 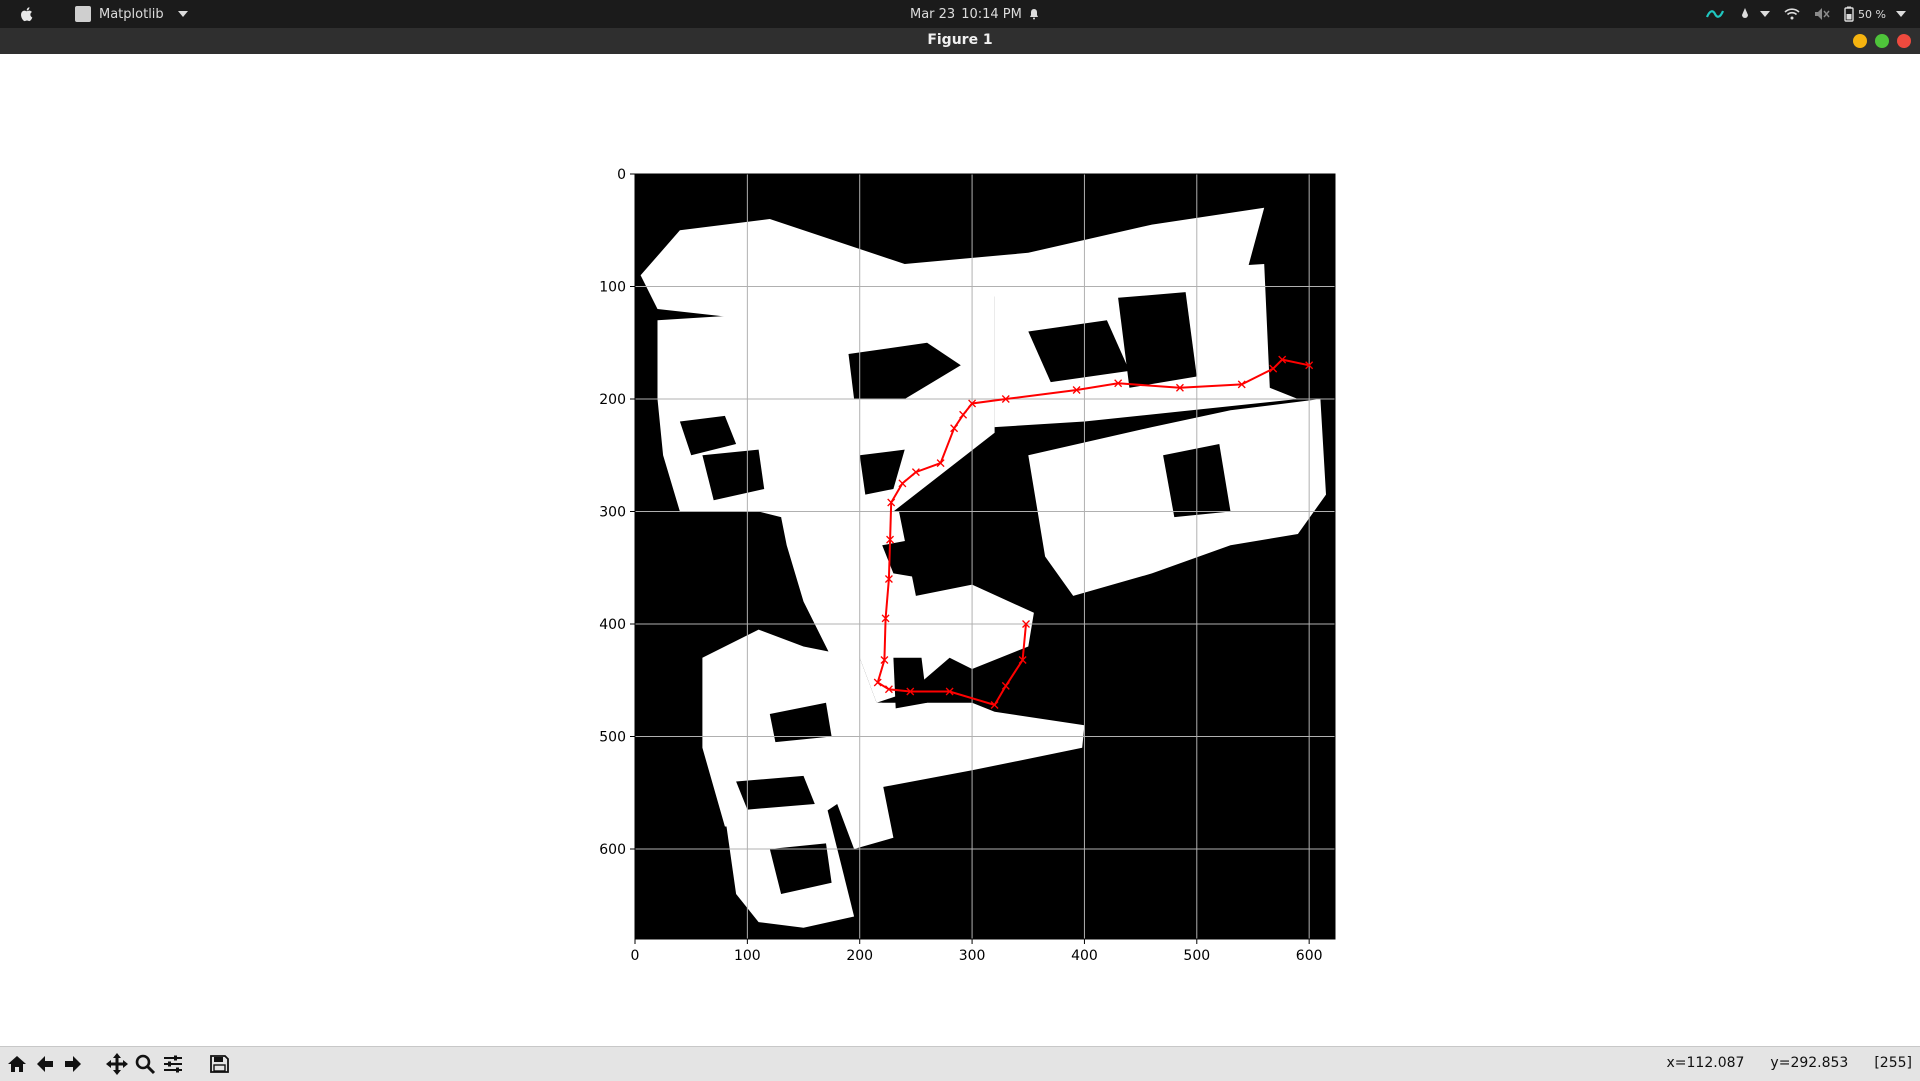 What do you see at coordinates (1745, 14) in the screenshot?
I see `dropper-icon` at bounding box center [1745, 14].